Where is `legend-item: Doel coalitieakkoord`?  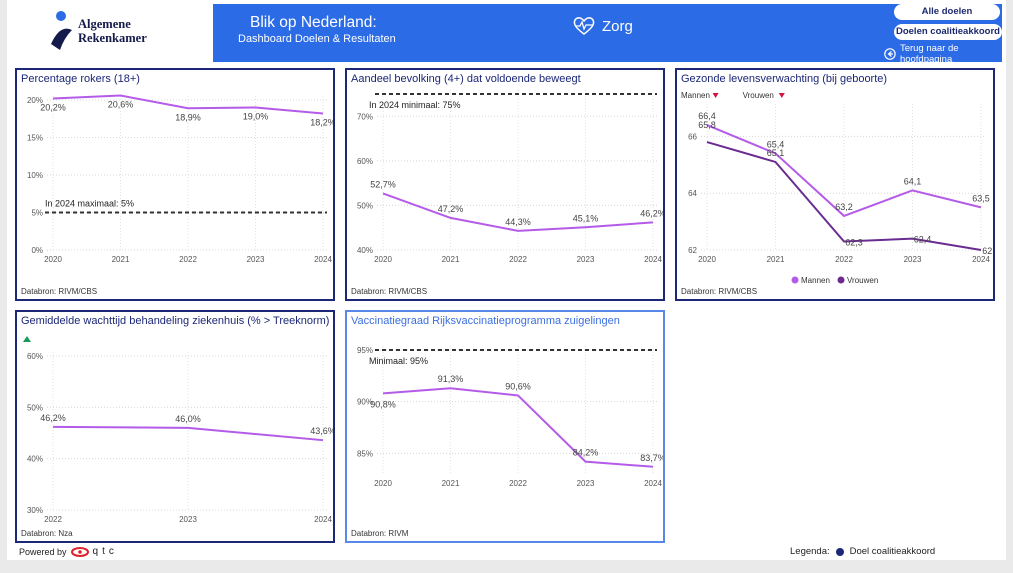
legend-item: Doel coalitieakkoord is located at coordinates (892, 551).